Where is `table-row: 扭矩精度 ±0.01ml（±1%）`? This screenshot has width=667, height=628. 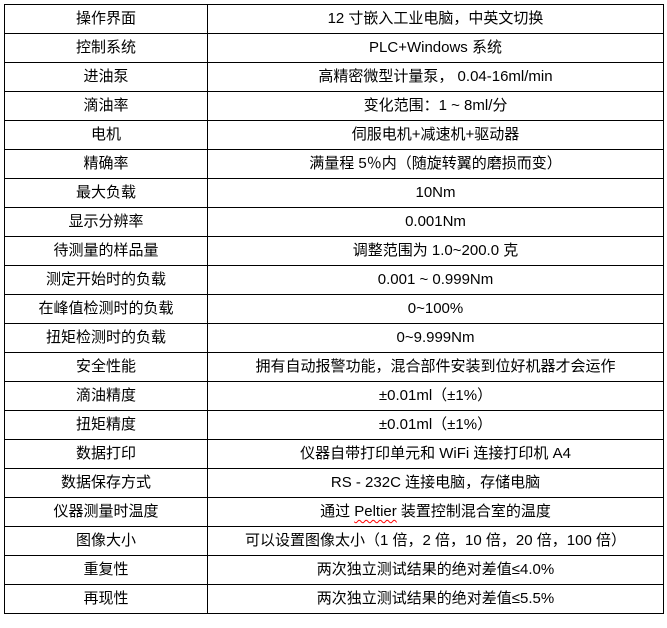 table-row: 扭矩精度 ±0.01ml（±1%） is located at coordinates (334, 425).